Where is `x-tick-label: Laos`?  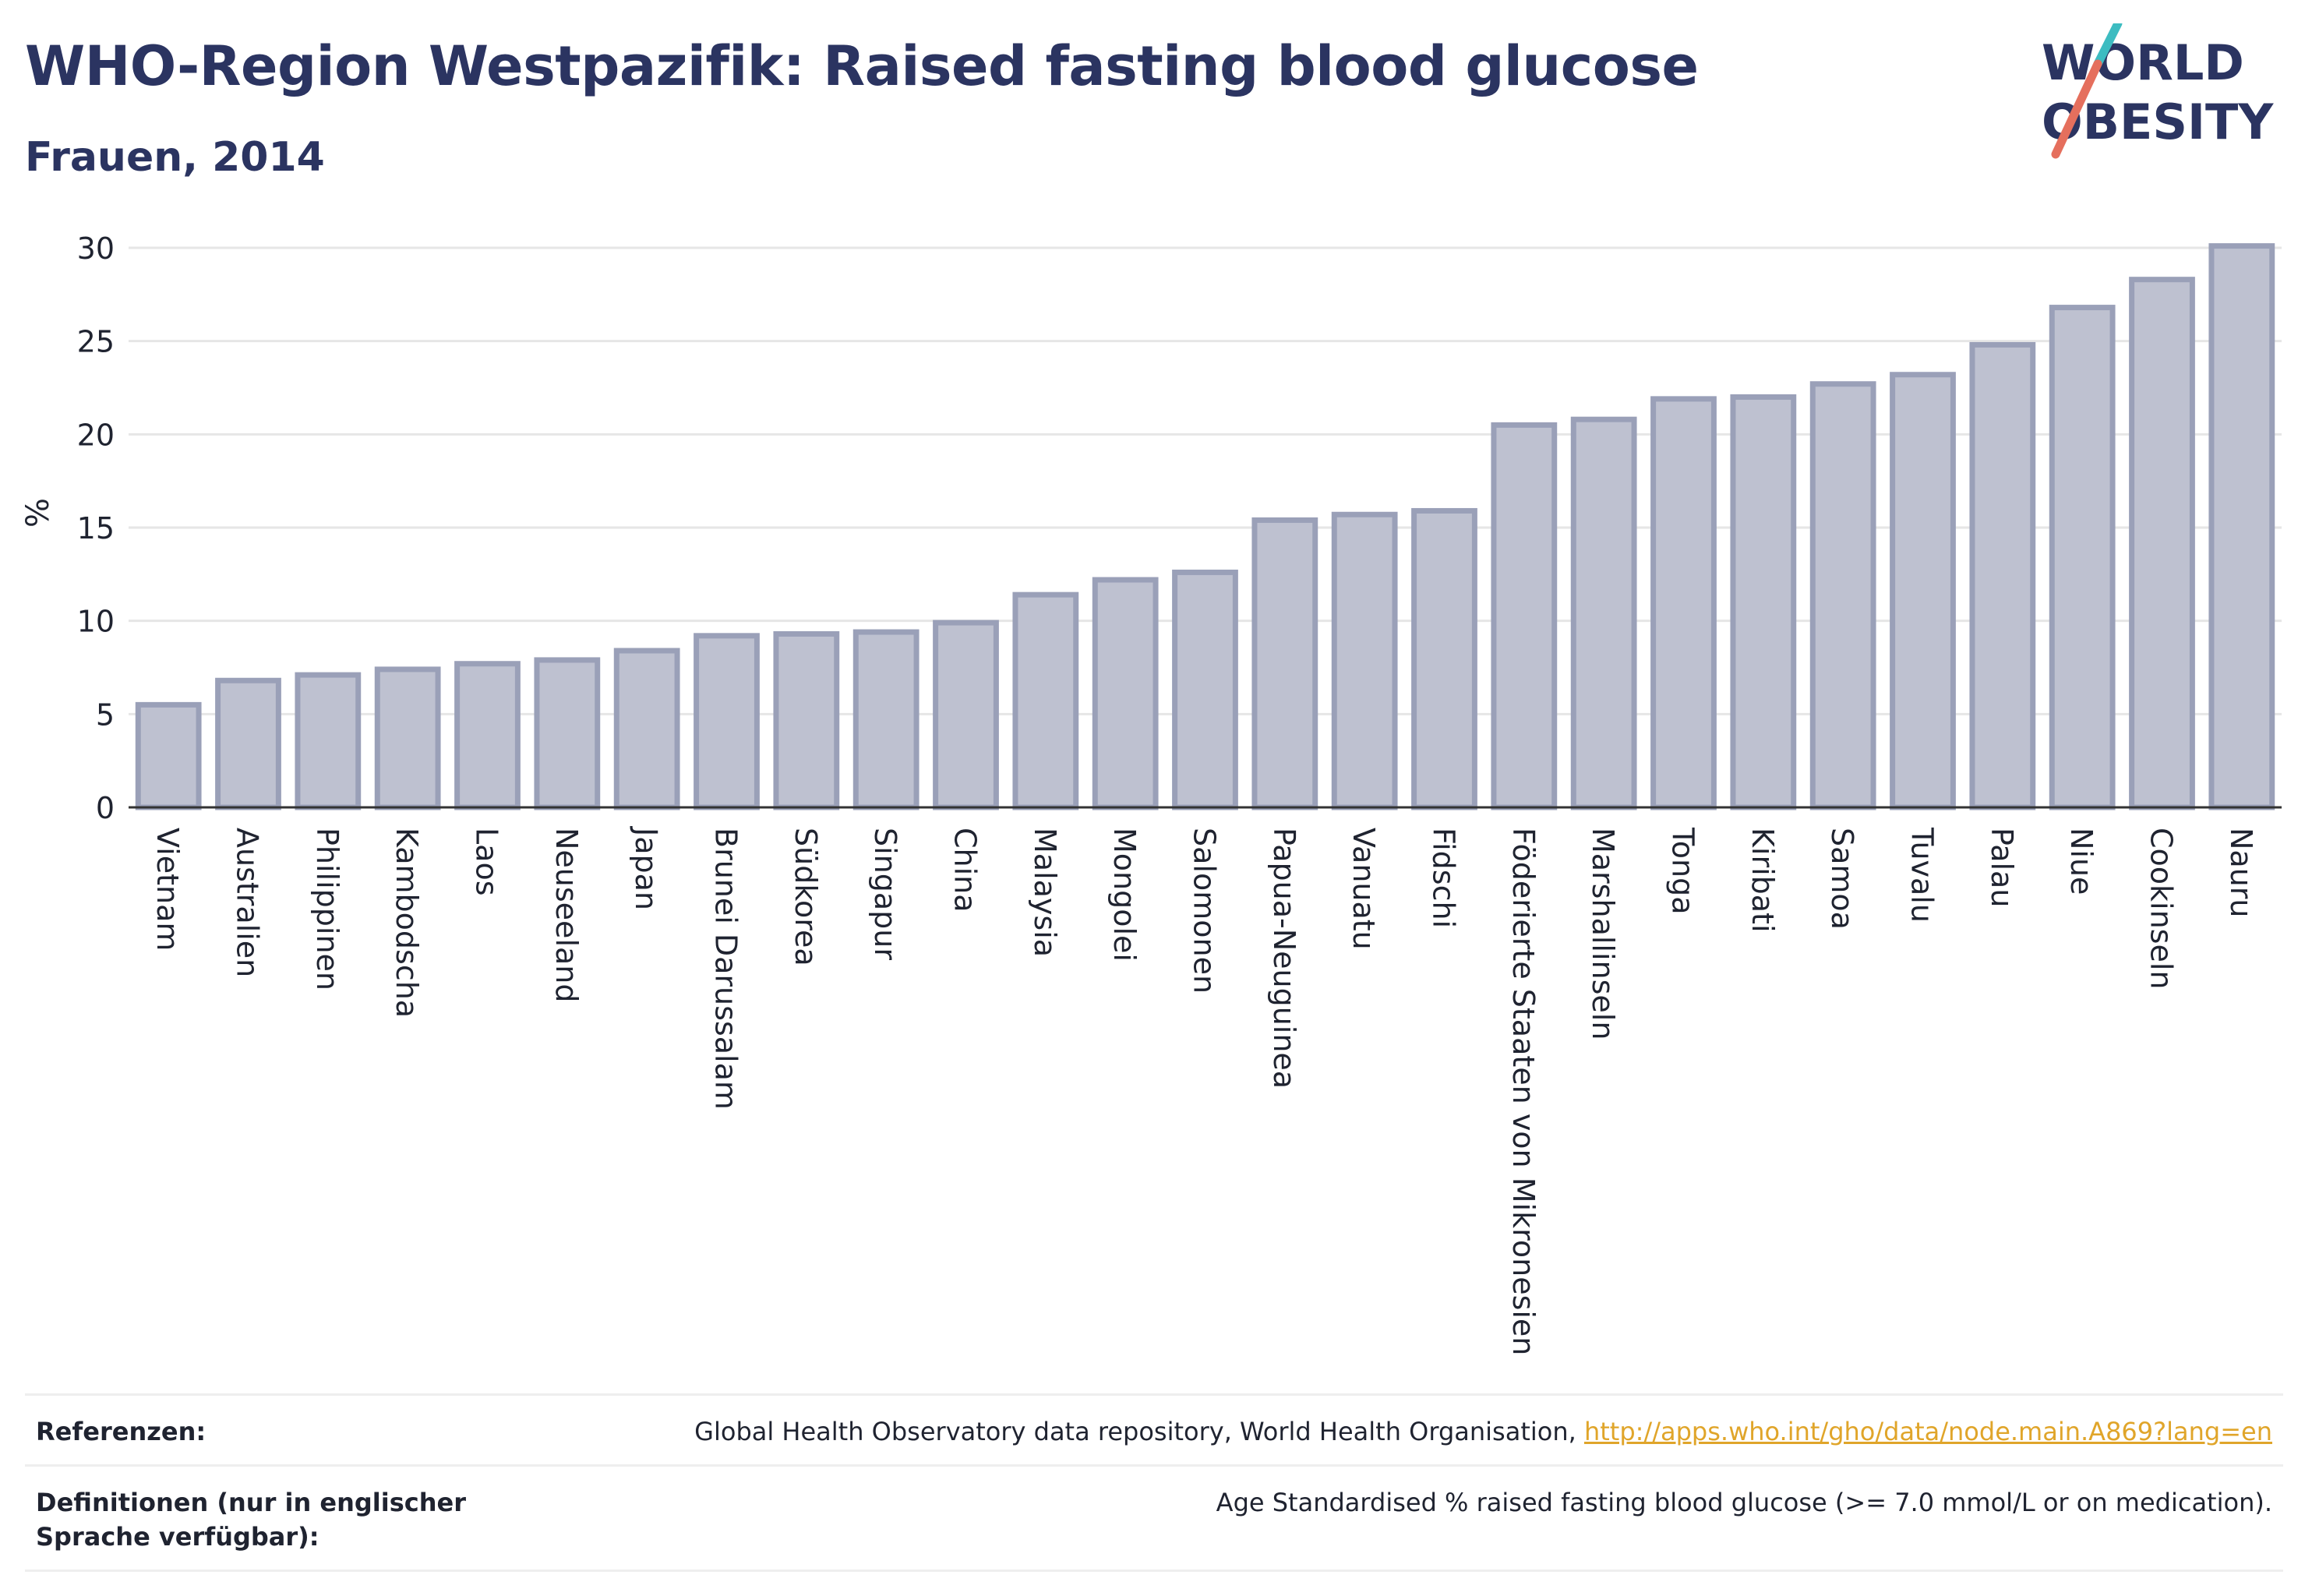 x-tick-label: Laos is located at coordinates (487, 862).